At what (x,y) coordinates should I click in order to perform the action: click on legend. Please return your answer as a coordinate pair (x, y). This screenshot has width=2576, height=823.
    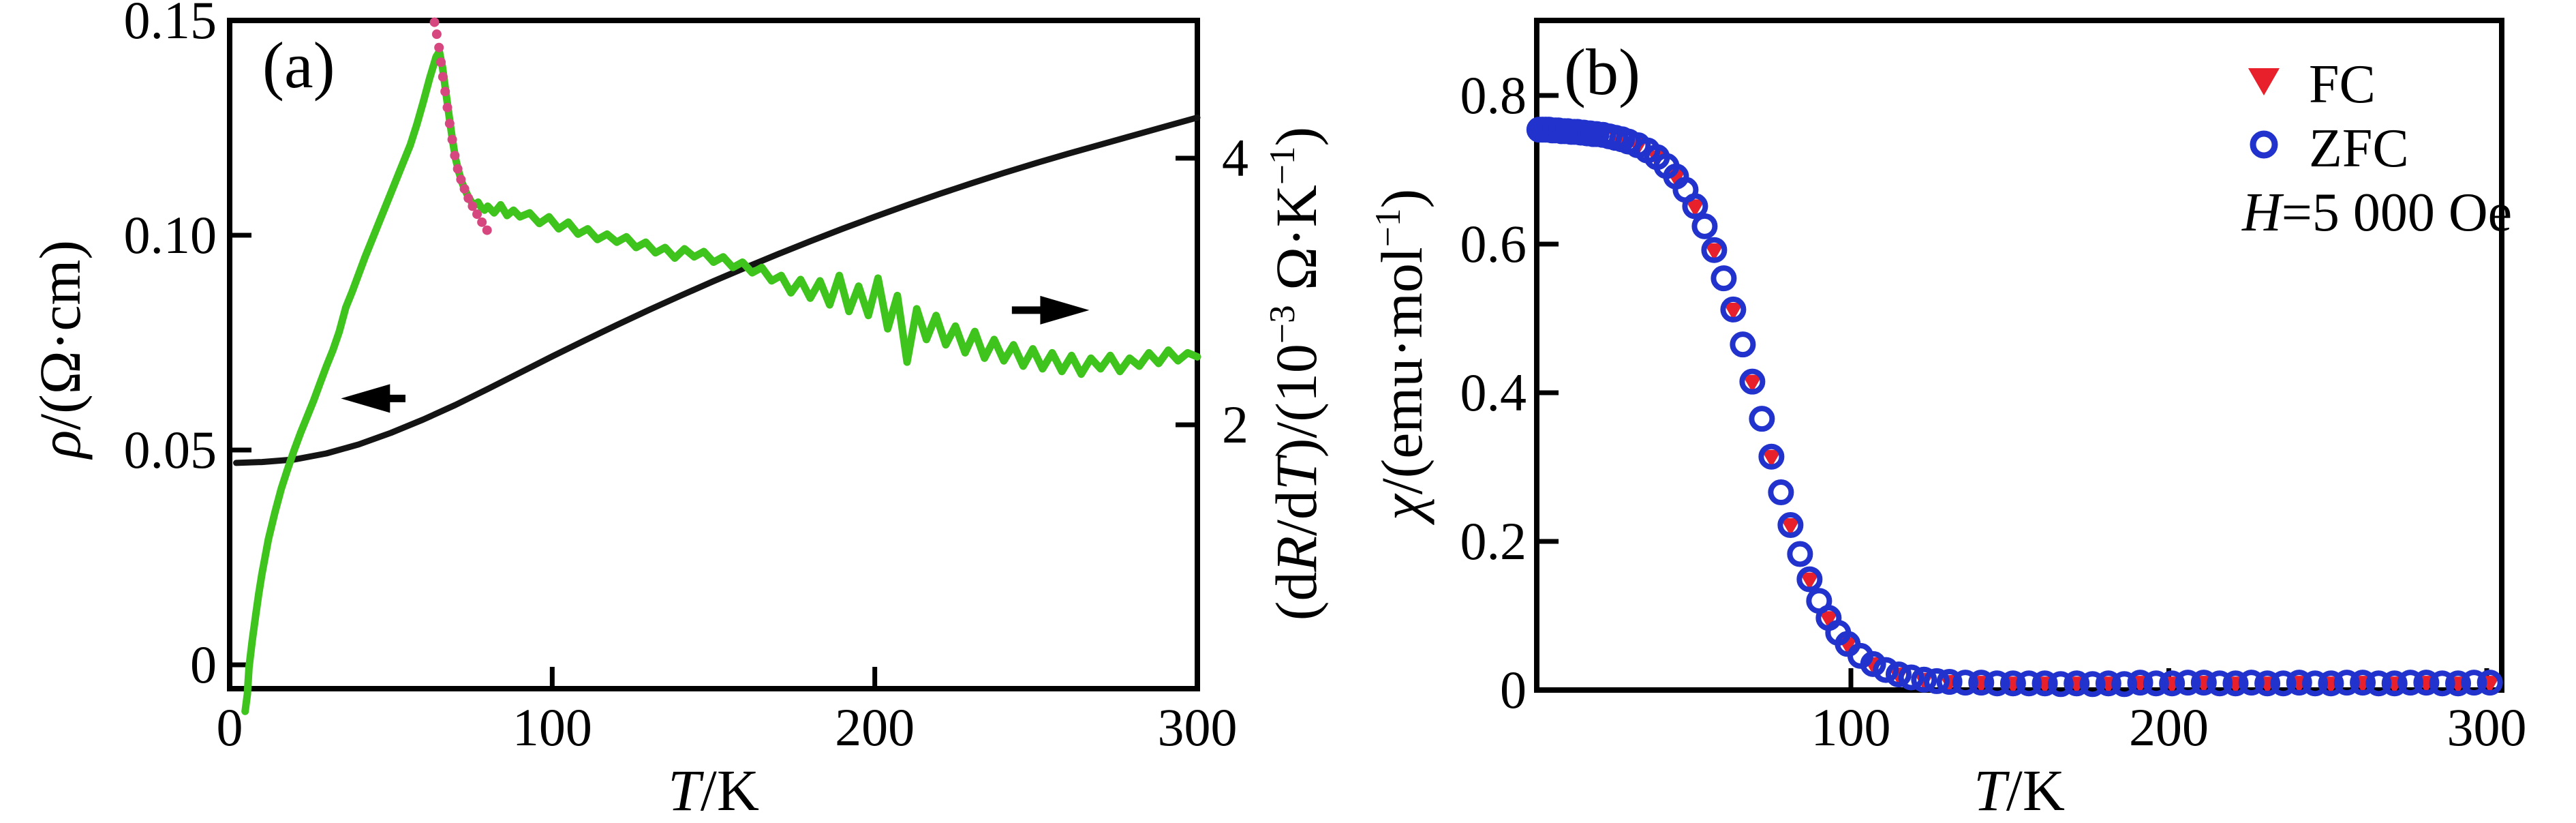
    Looking at the image, I should click on (2264, 114).